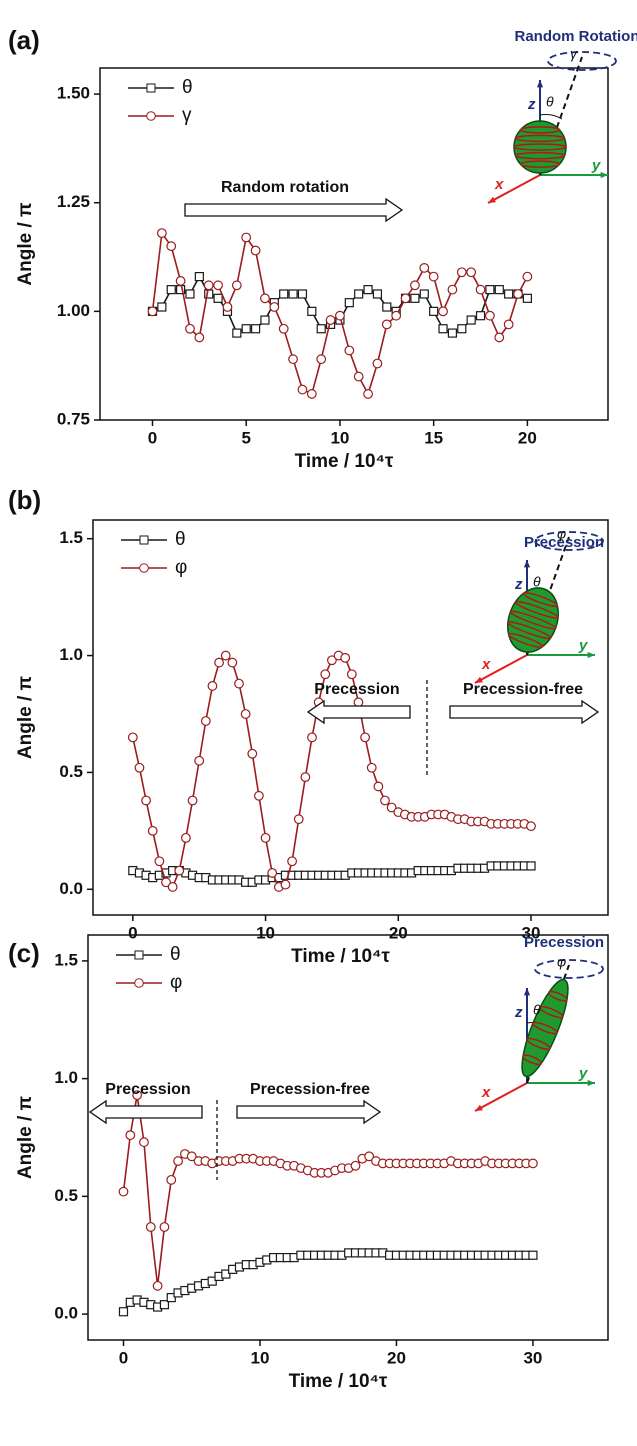 This screenshot has height=1446, width=637. What do you see at coordinates (181, 567) in the screenshot?
I see `legend-label: φ` at bounding box center [181, 567].